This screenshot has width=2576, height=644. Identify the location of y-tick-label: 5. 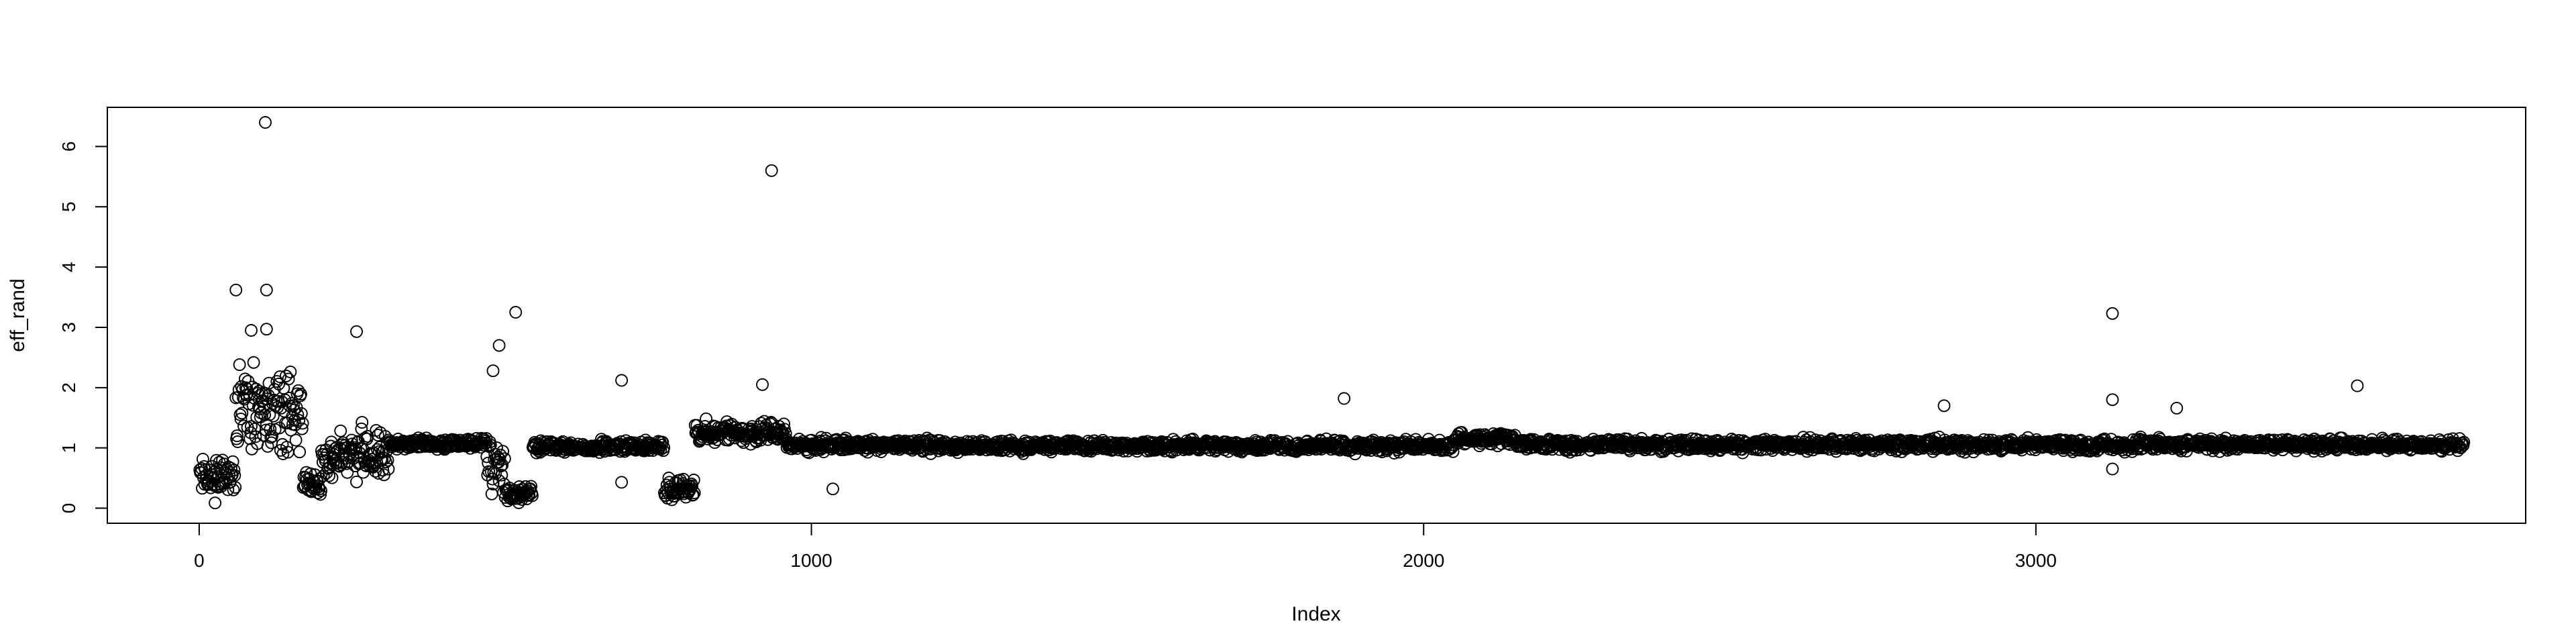
(68, 206).